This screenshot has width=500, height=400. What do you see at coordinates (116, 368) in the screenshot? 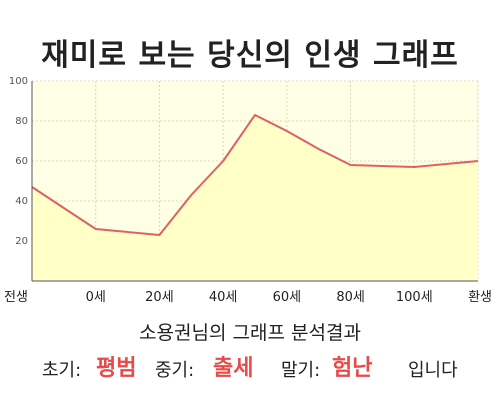
I see `early-value: 평범` at bounding box center [116, 368].